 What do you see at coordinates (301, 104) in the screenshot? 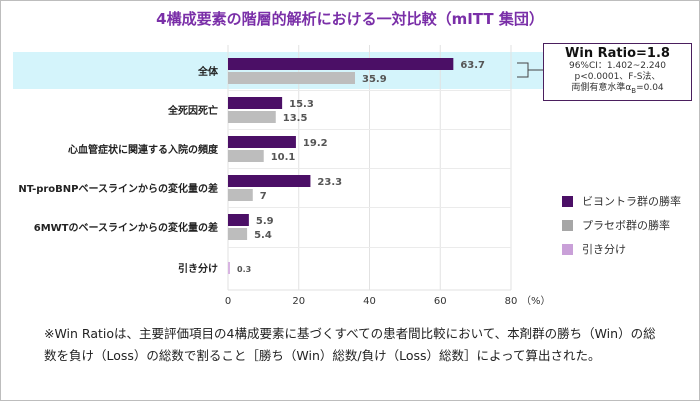
I see `data-label: 15.3` at bounding box center [301, 104].